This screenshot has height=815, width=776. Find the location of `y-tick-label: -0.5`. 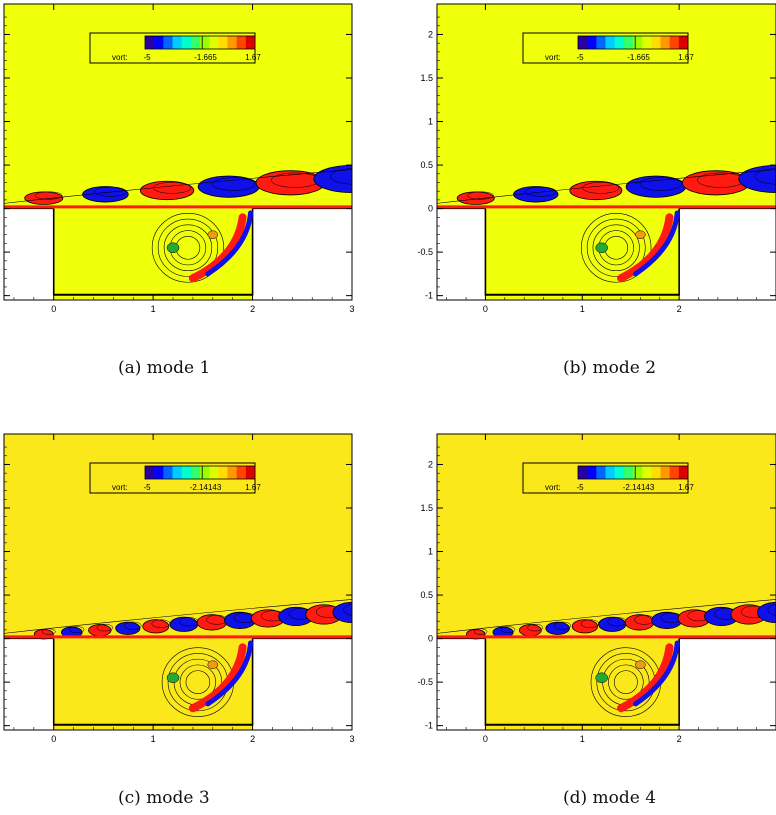

y-tick-label: -0.5 is located at coordinates (425, 682).